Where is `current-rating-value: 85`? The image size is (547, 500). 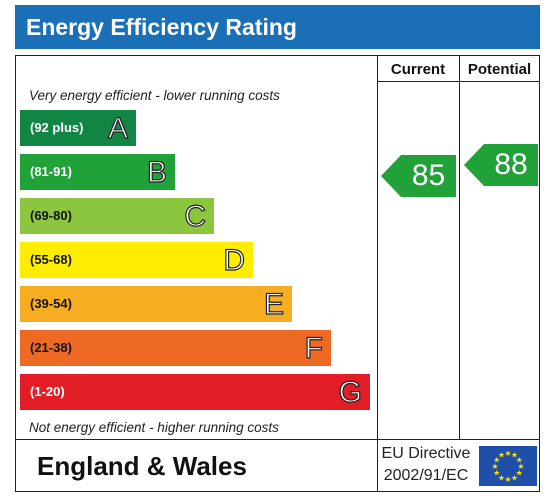
current-rating-value: 85 is located at coordinates (428, 175).